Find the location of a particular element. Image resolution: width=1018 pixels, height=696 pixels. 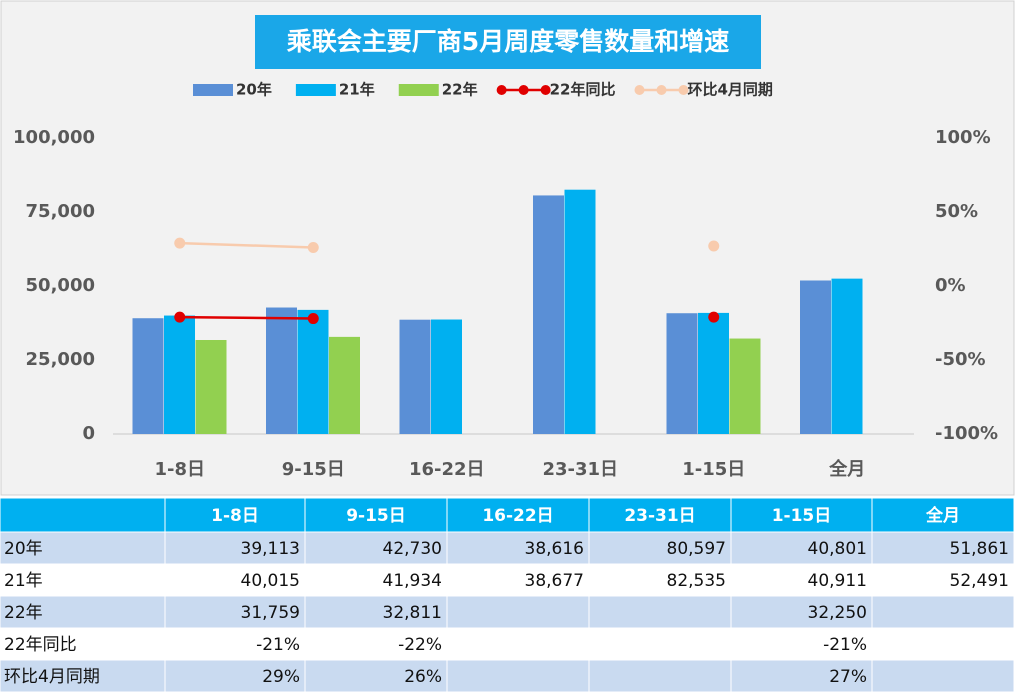

table-value: 32,250 is located at coordinates (837, 613).